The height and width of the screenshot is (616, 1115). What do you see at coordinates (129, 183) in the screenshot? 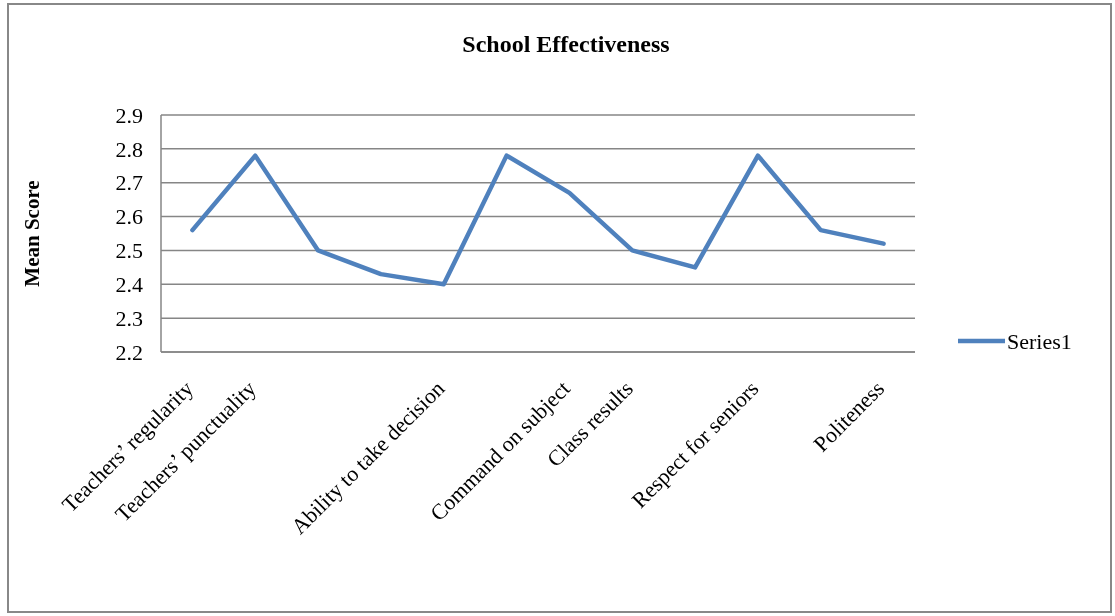
I see `y-tick-label: 2.7` at bounding box center [129, 183].